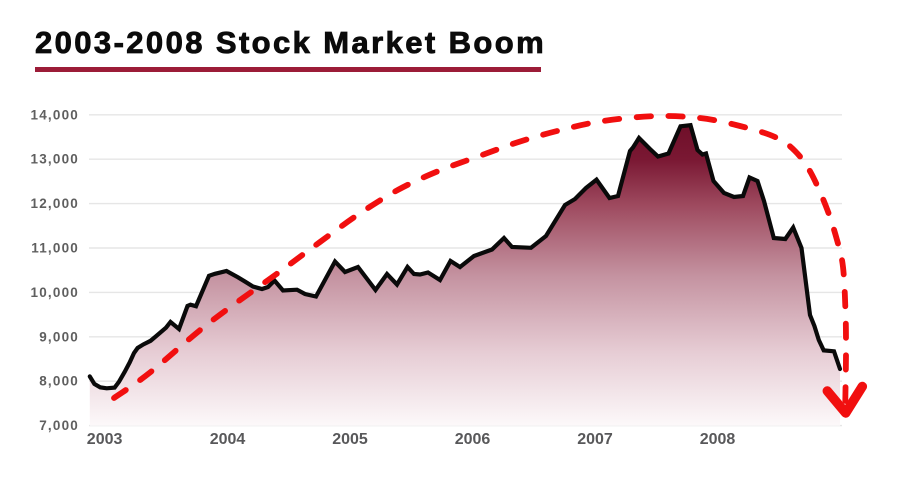 The image size is (898, 486). Describe the element at coordinates (55, 292) in the screenshot. I see `svg-text: 10,000` at that location.